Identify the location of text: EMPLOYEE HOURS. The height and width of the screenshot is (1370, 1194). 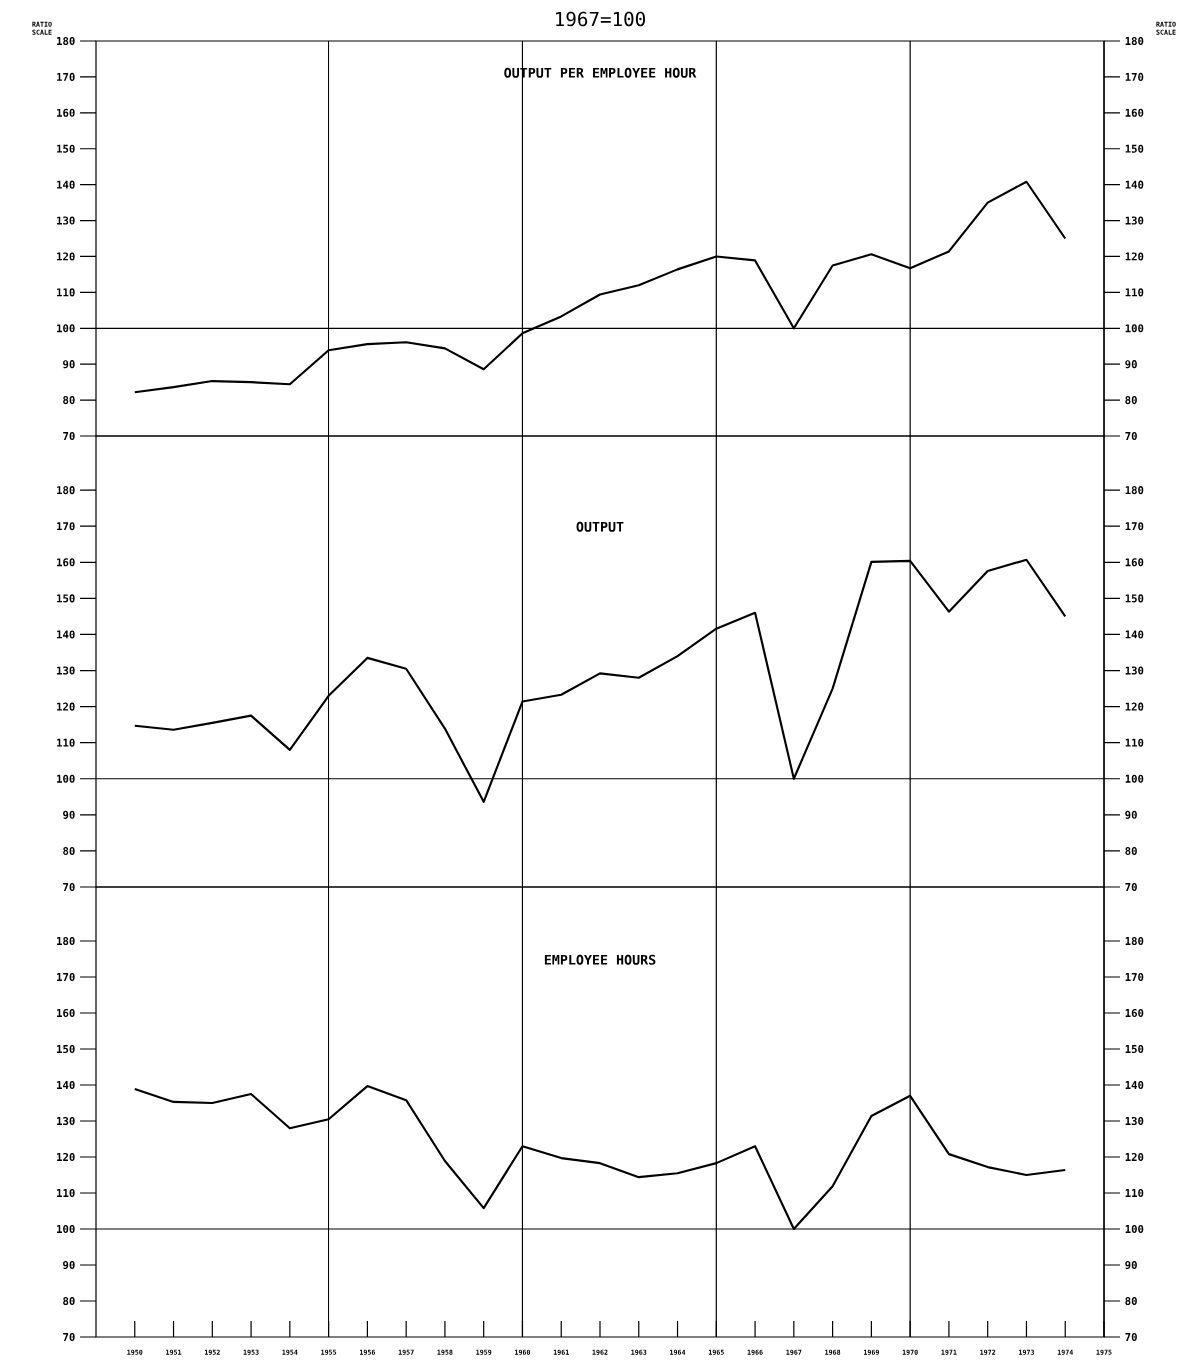
(600, 959).